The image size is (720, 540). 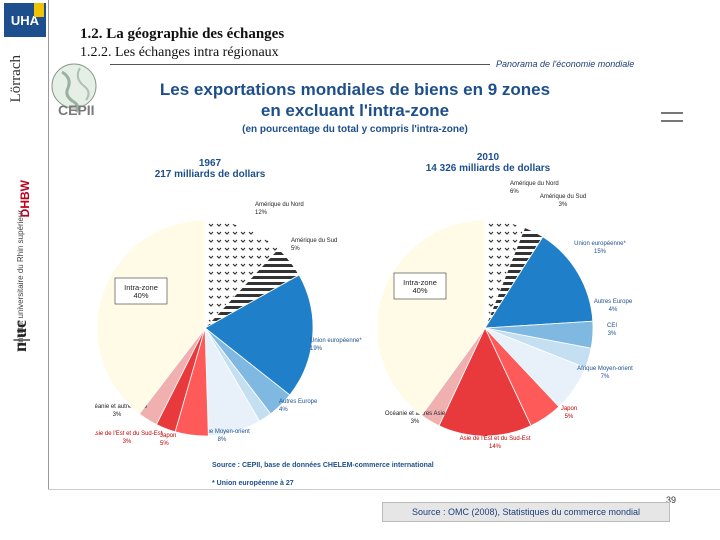 What do you see at coordinates (612, 330) in the screenshot?
I see `pie-label-cei: CEI 3%` at bounding box center [612, 330].